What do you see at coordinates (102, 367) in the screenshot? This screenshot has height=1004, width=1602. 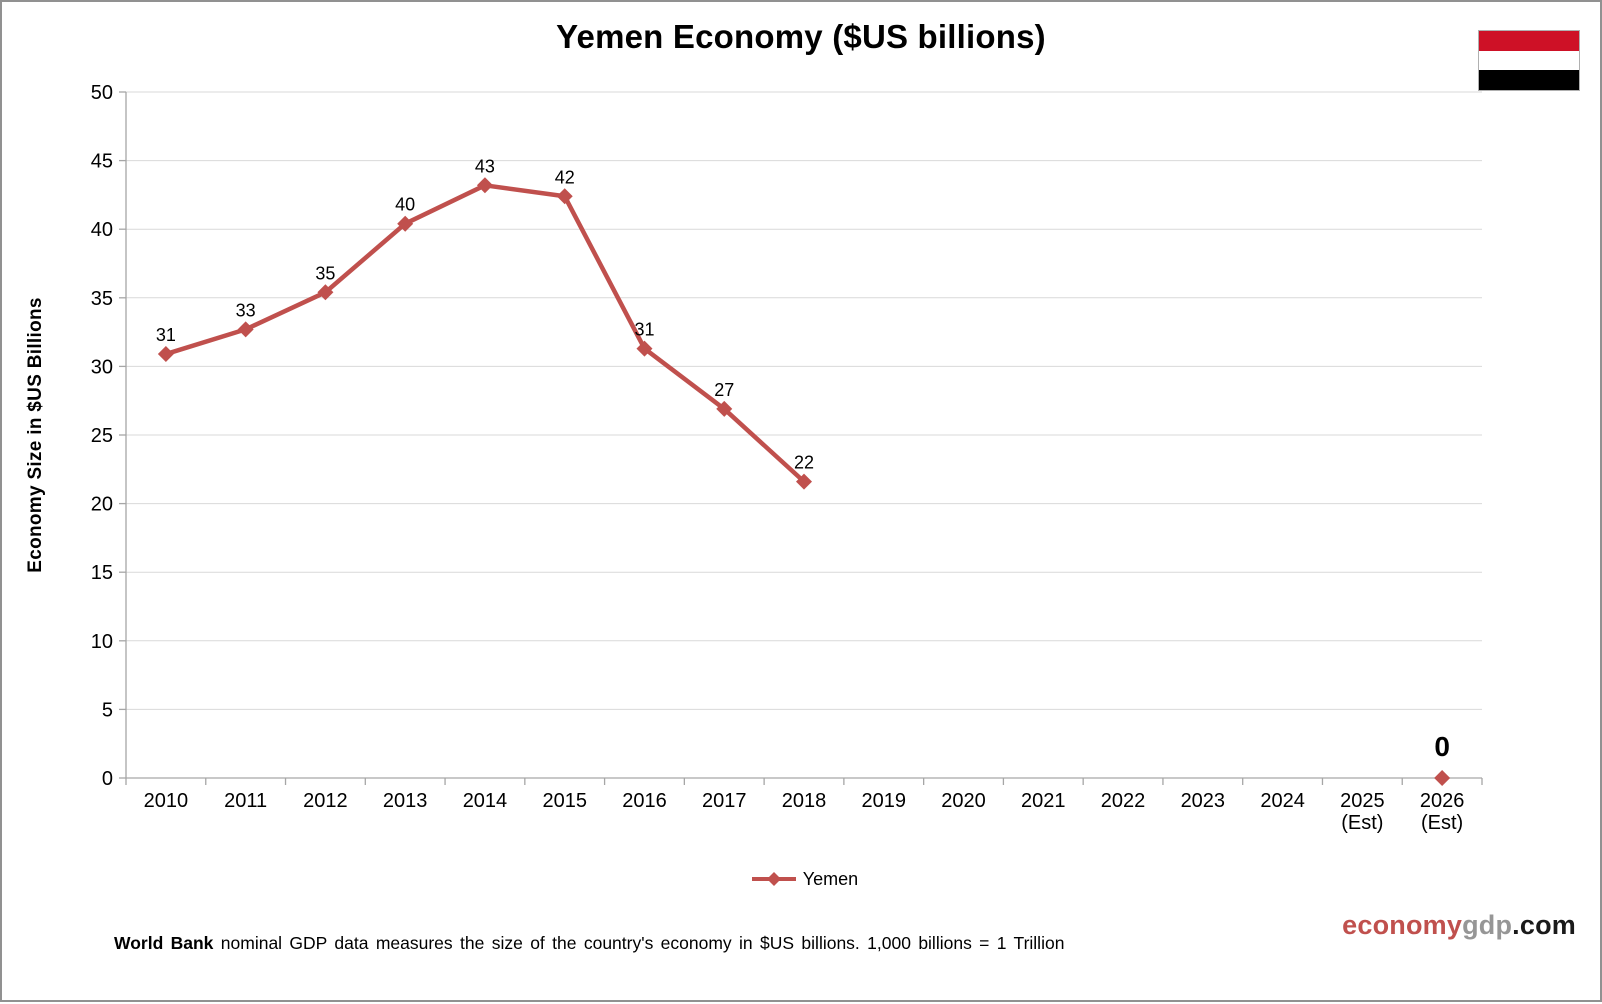 I see `y-tick-label: 30` at bounding box center [102, 367].